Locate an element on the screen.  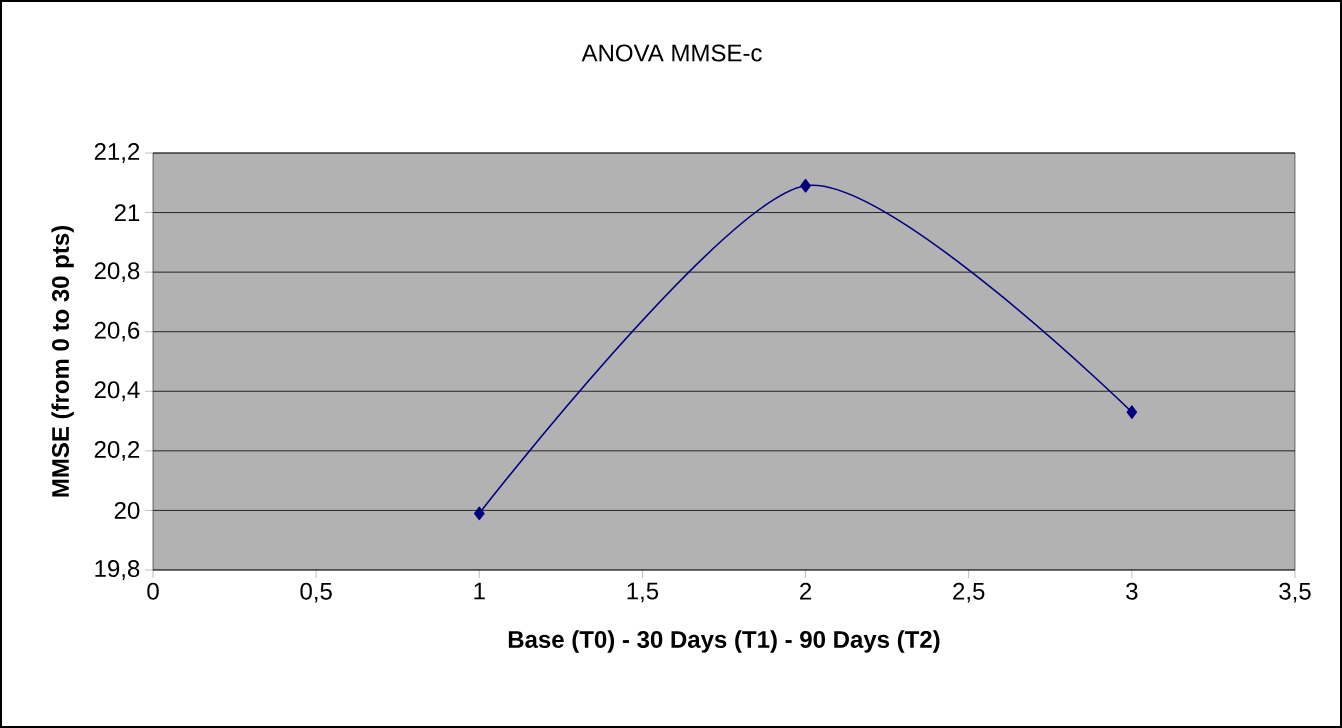
y-axis-title: MMSE (from 0 to 30 pts) is located at coordinates (62, 361).